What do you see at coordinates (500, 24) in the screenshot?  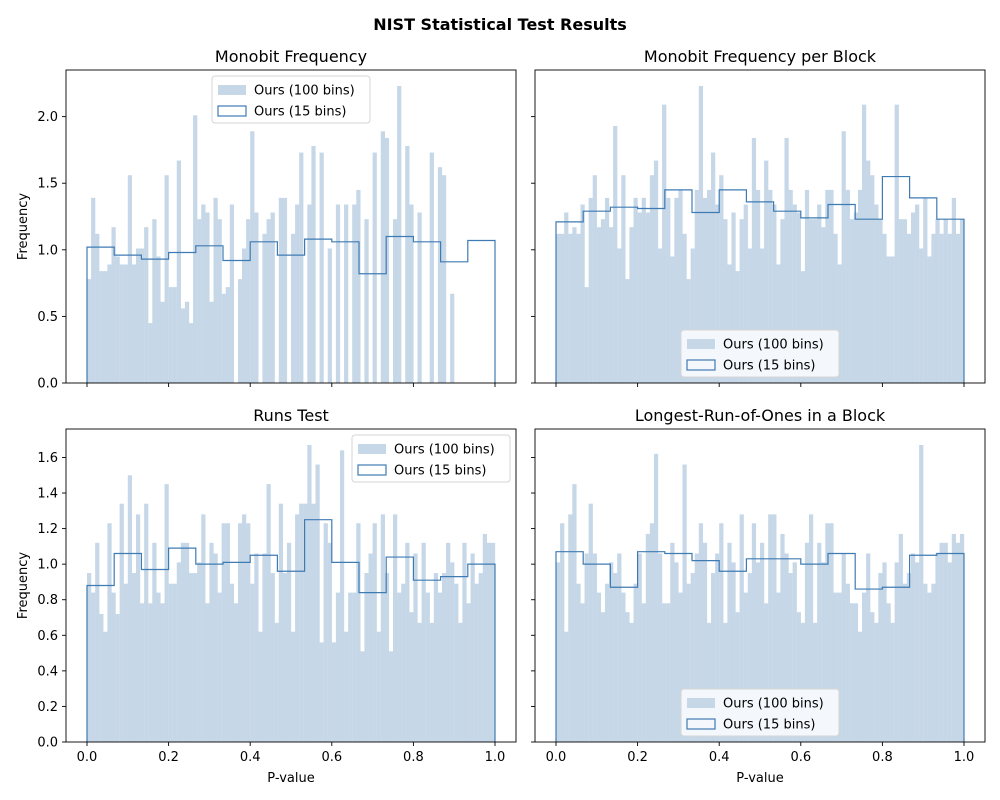 I see `figure-title: NIST Statistical Test Results` at bounding box center [500, 24].